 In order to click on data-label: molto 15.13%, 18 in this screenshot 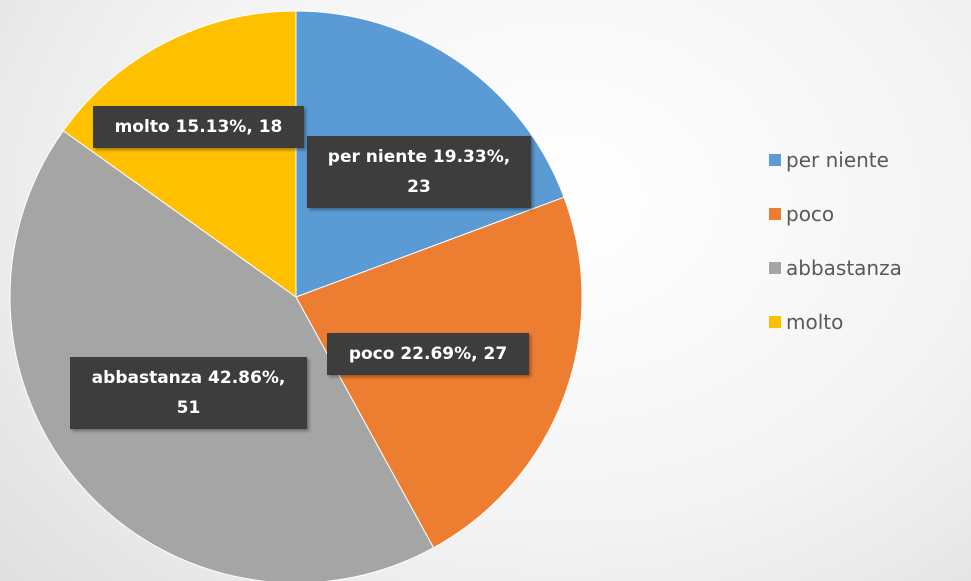, I will do `click(198, 127)`.